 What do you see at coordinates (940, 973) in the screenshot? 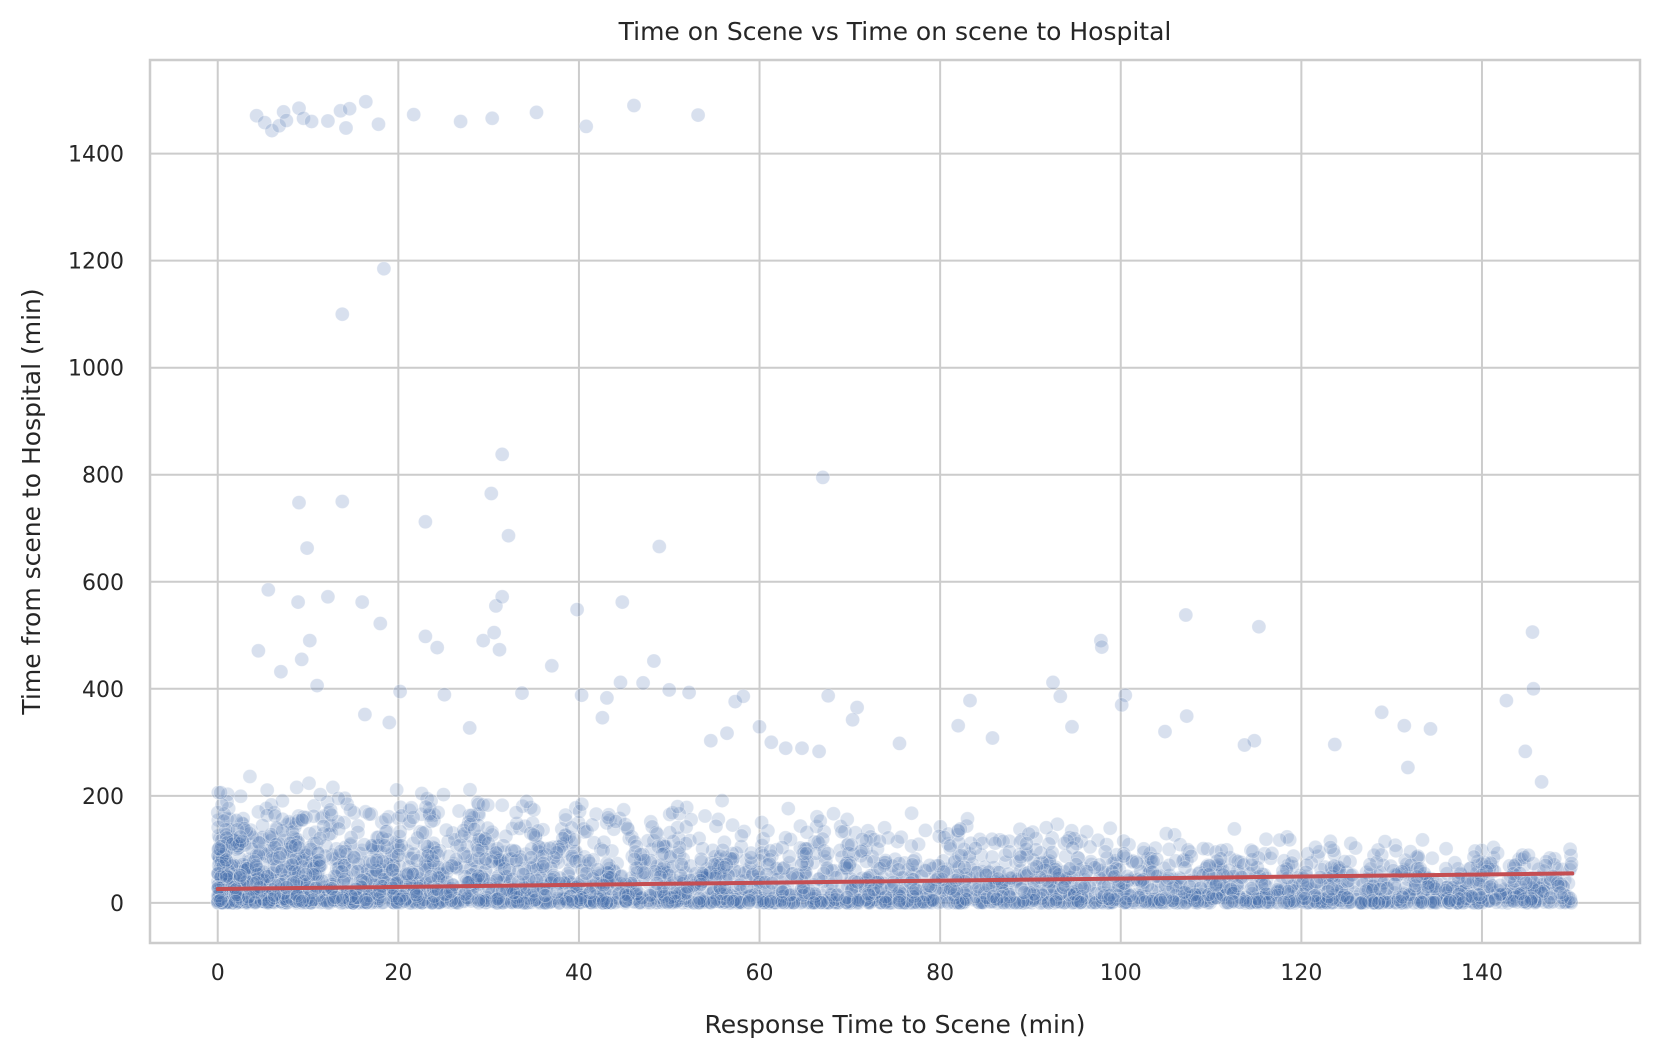
I see `x-tick-label: 80` at bounding box center [940, 973].